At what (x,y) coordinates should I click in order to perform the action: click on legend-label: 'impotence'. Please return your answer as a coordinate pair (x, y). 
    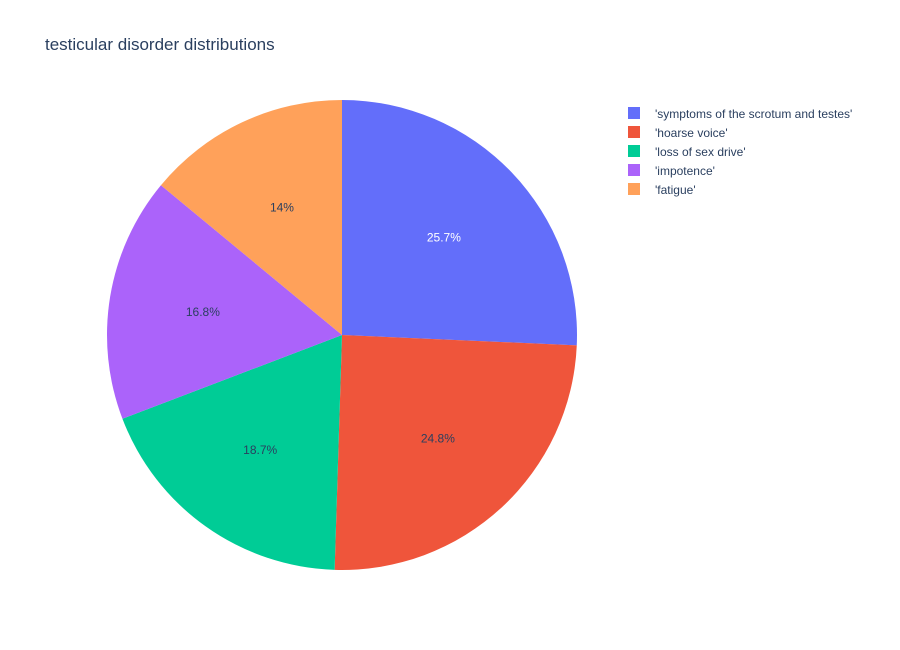
    Looking at the image, I should click on (685, 171).